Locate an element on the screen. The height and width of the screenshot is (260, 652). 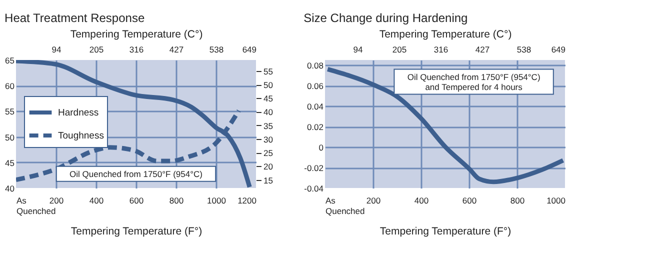
y-tick-label: 65 is located at coordinates (10, 61).